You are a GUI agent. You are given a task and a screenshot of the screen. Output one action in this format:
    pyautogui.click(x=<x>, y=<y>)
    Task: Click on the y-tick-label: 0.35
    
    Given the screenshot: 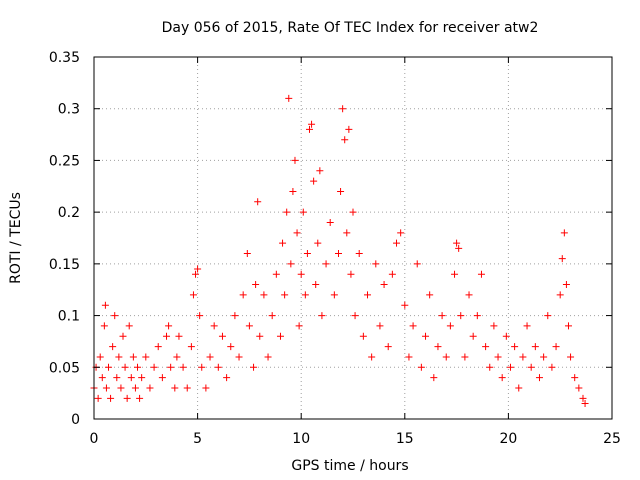 What is the action you would take?
    pyautogui.click(x=64, y=58)
    